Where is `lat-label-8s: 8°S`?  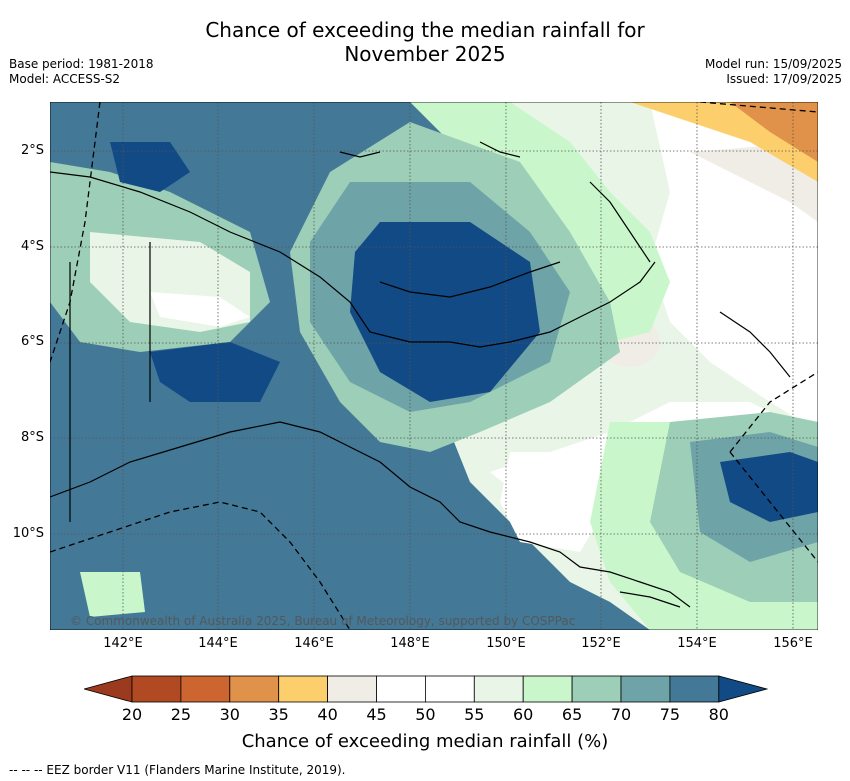
lat-label-8s: 8°S is located at coordinates (32, 437).